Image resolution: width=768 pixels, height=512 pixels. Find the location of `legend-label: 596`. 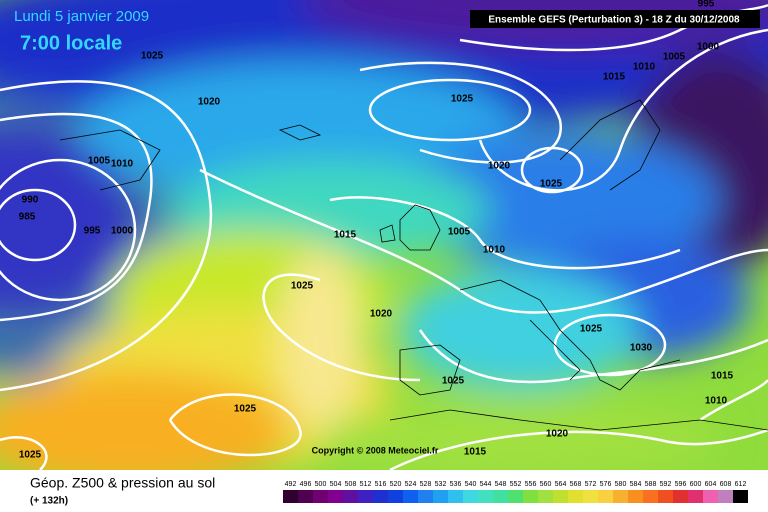

legend-label: 596 is located at coordinates (681, 484).